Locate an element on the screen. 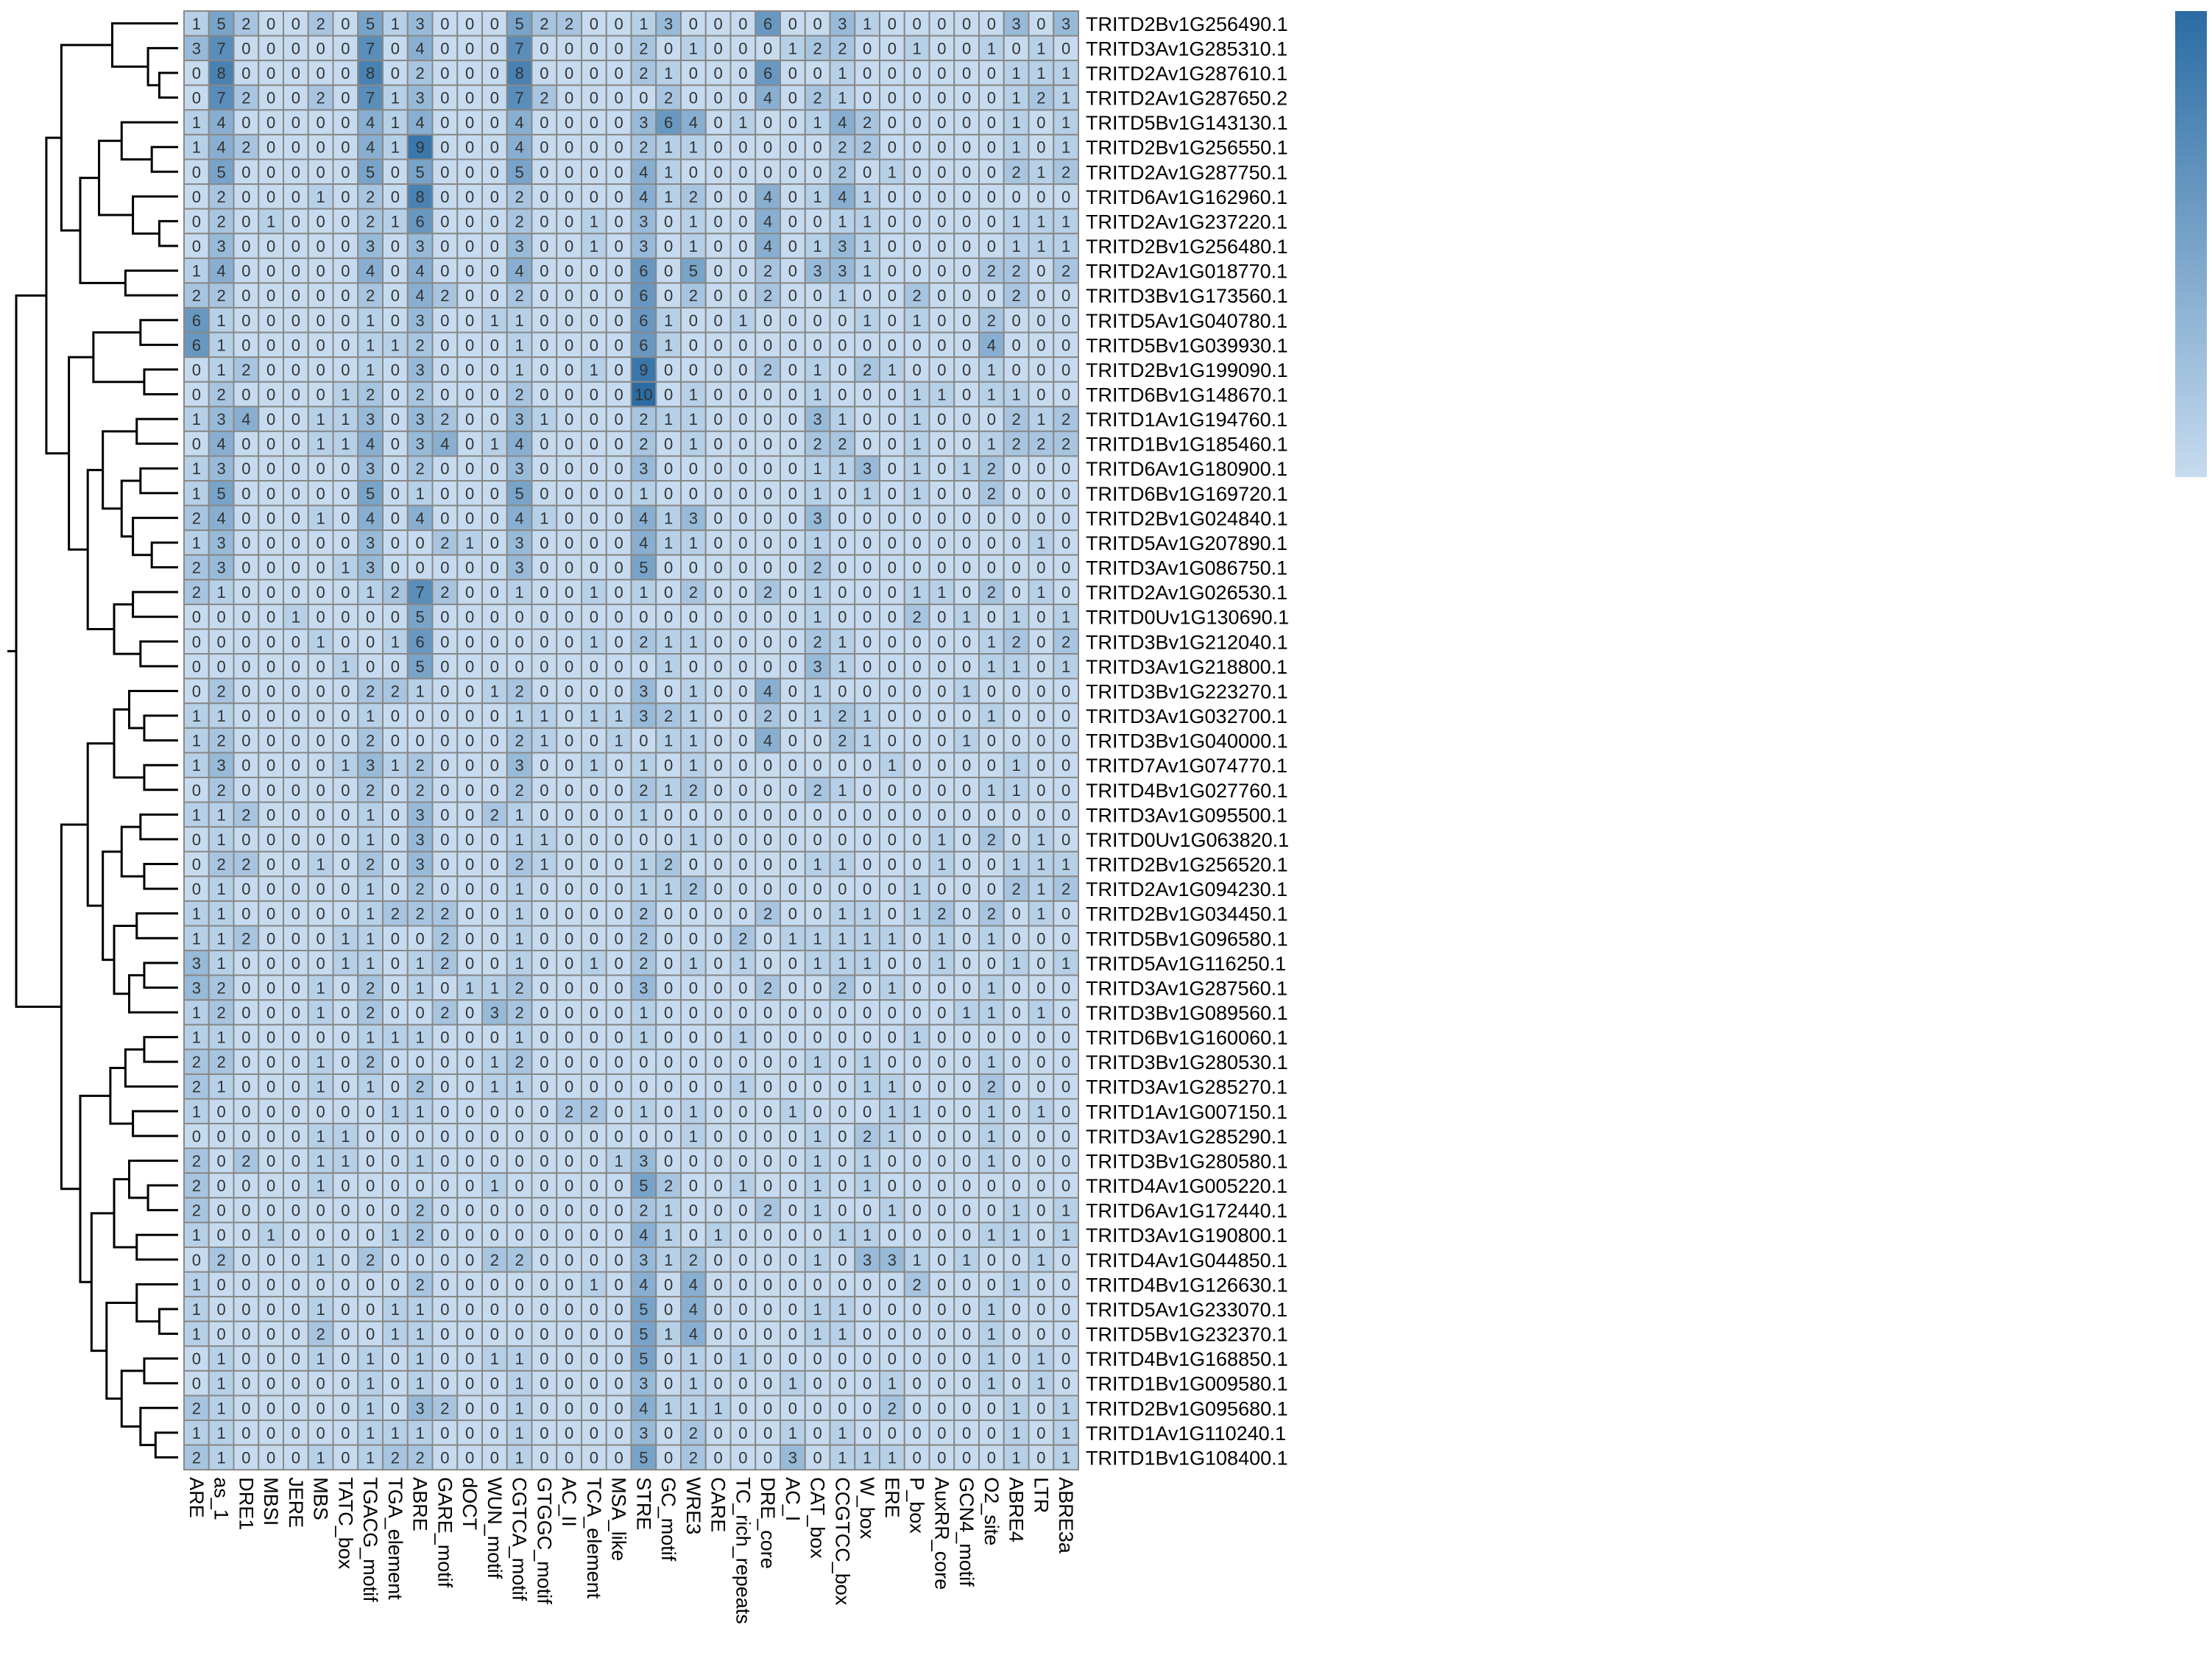 The height and width of the screenshot is (1675, 2212). row-label: TRITD3Bv1G173560.1 is located at coordinates (1187, 296).